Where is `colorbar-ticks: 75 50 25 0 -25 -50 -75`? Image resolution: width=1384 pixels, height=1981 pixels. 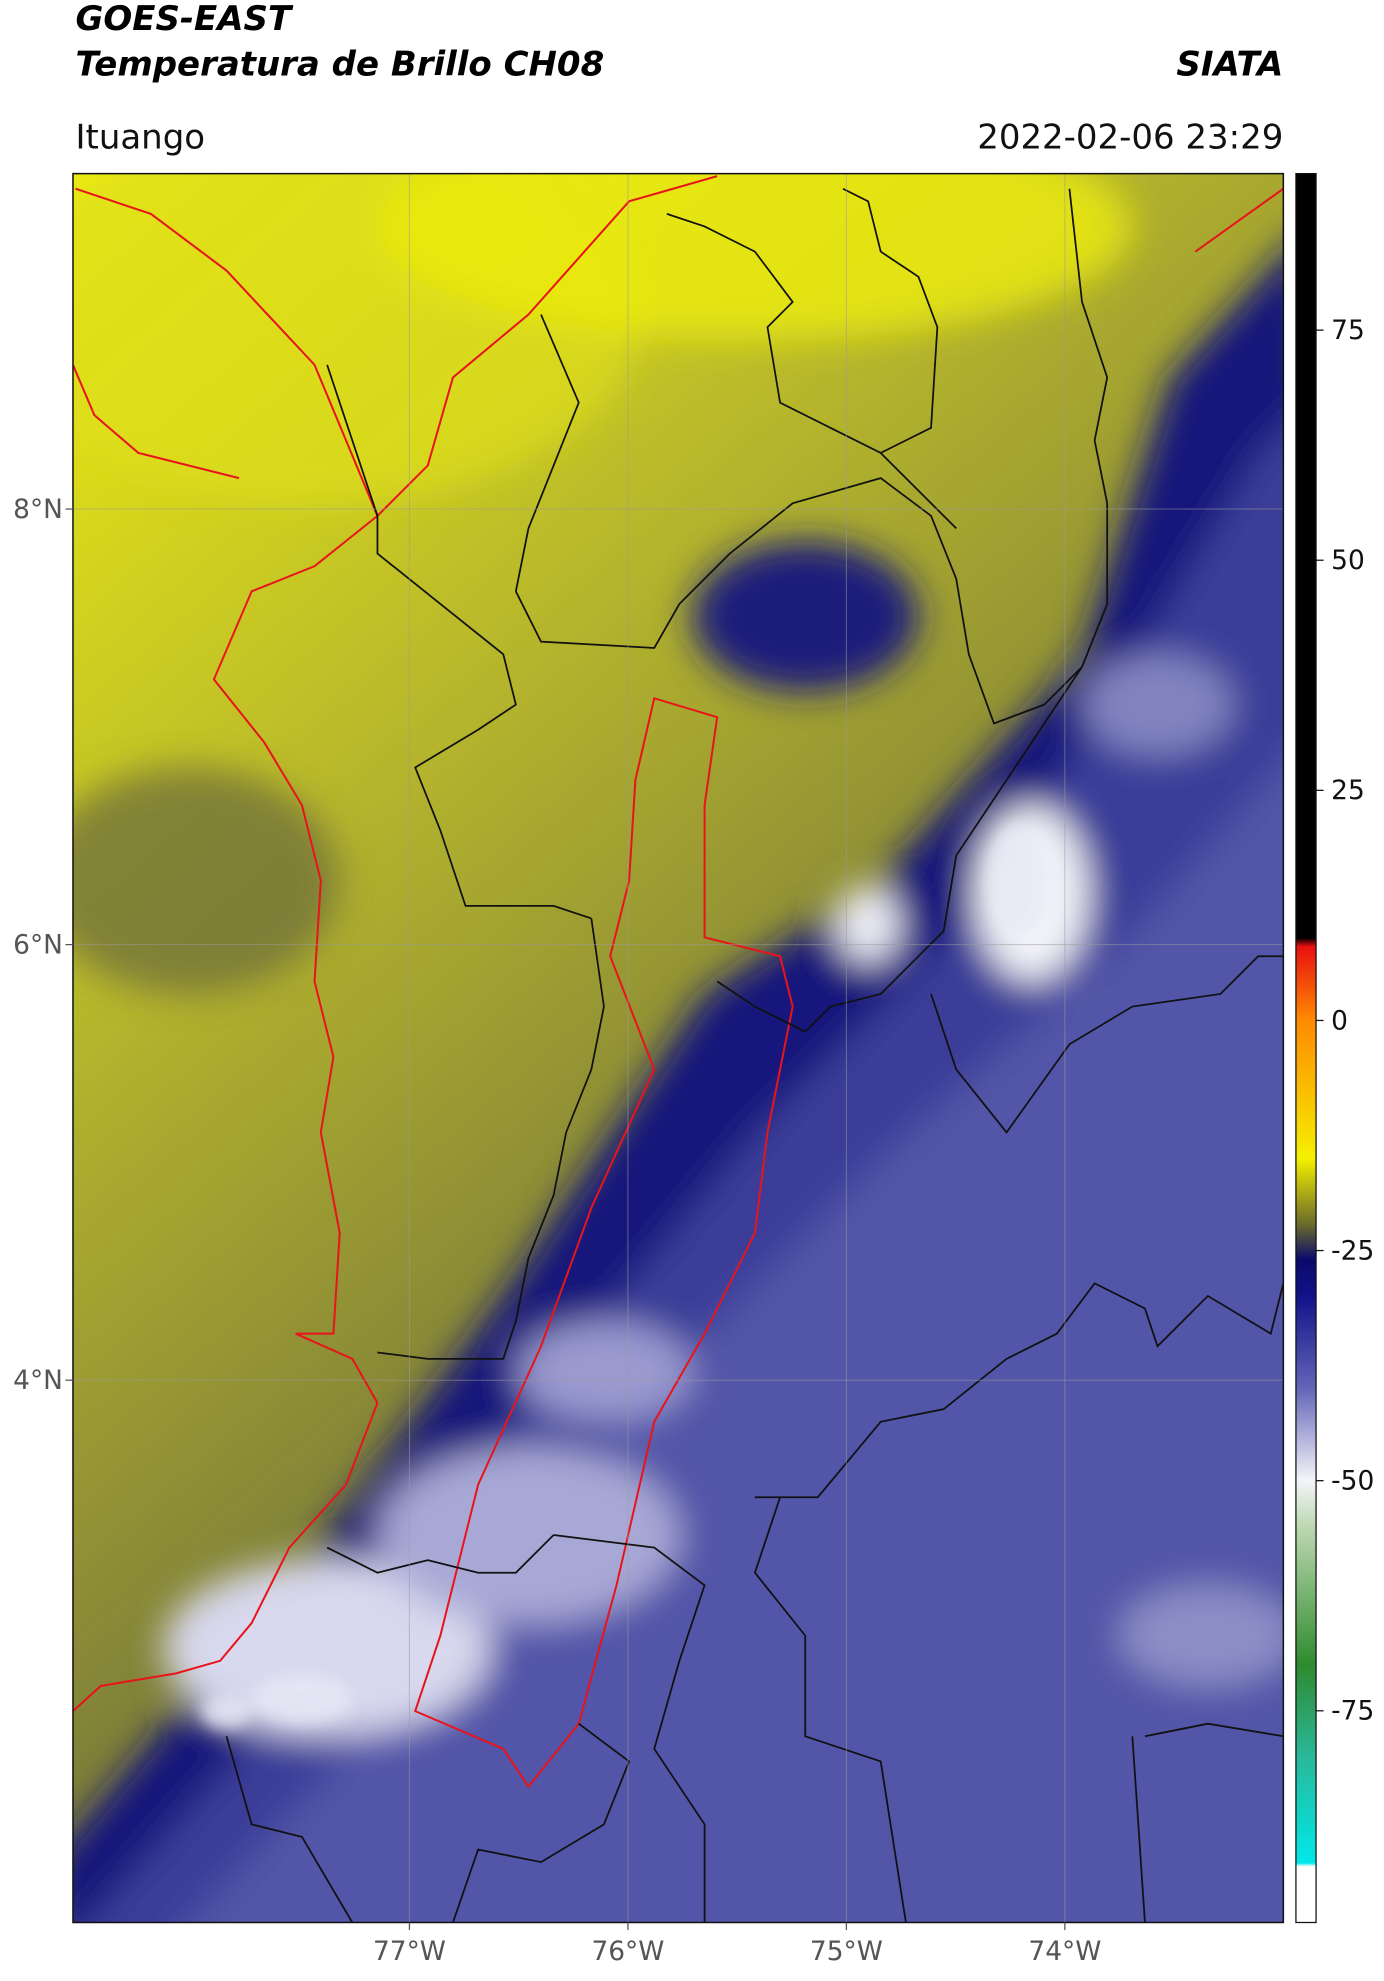 colorbar-ticks: 75 50 25 0 -25 -50 -75 is located at coordinates (1345, 1021).